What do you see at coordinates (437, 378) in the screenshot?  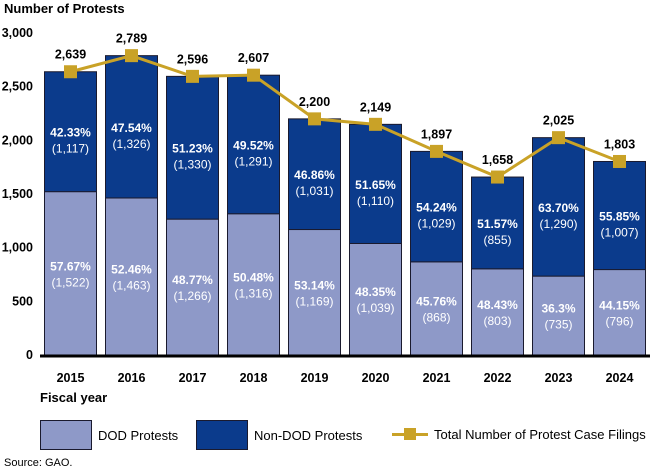 I see `x-tick-label: 2021` at bounding box center [437, 378].